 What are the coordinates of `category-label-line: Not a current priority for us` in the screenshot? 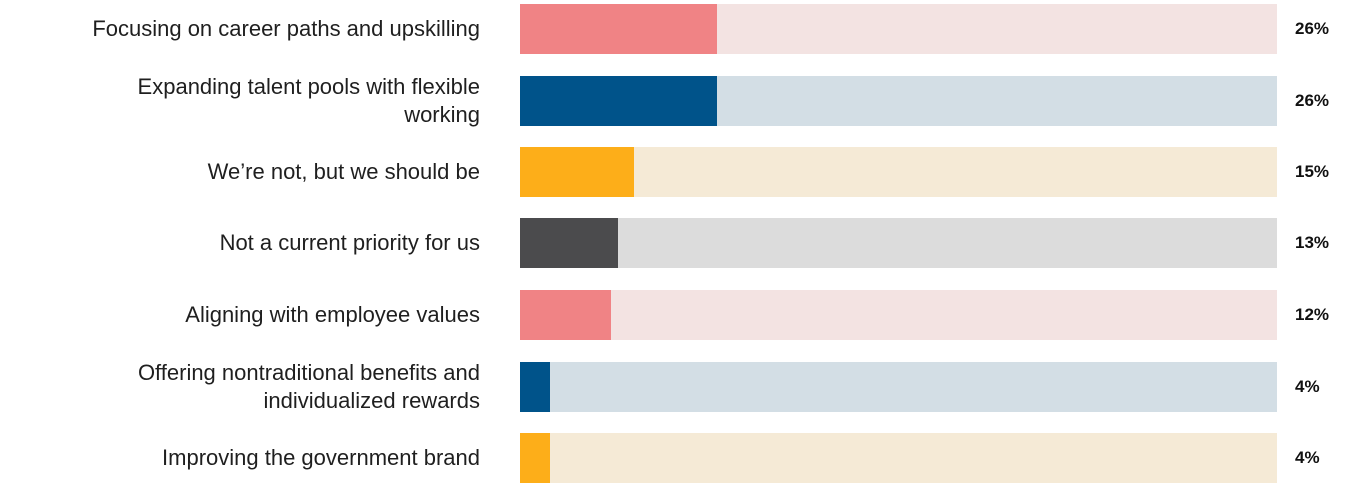 It's located at (349, 242).